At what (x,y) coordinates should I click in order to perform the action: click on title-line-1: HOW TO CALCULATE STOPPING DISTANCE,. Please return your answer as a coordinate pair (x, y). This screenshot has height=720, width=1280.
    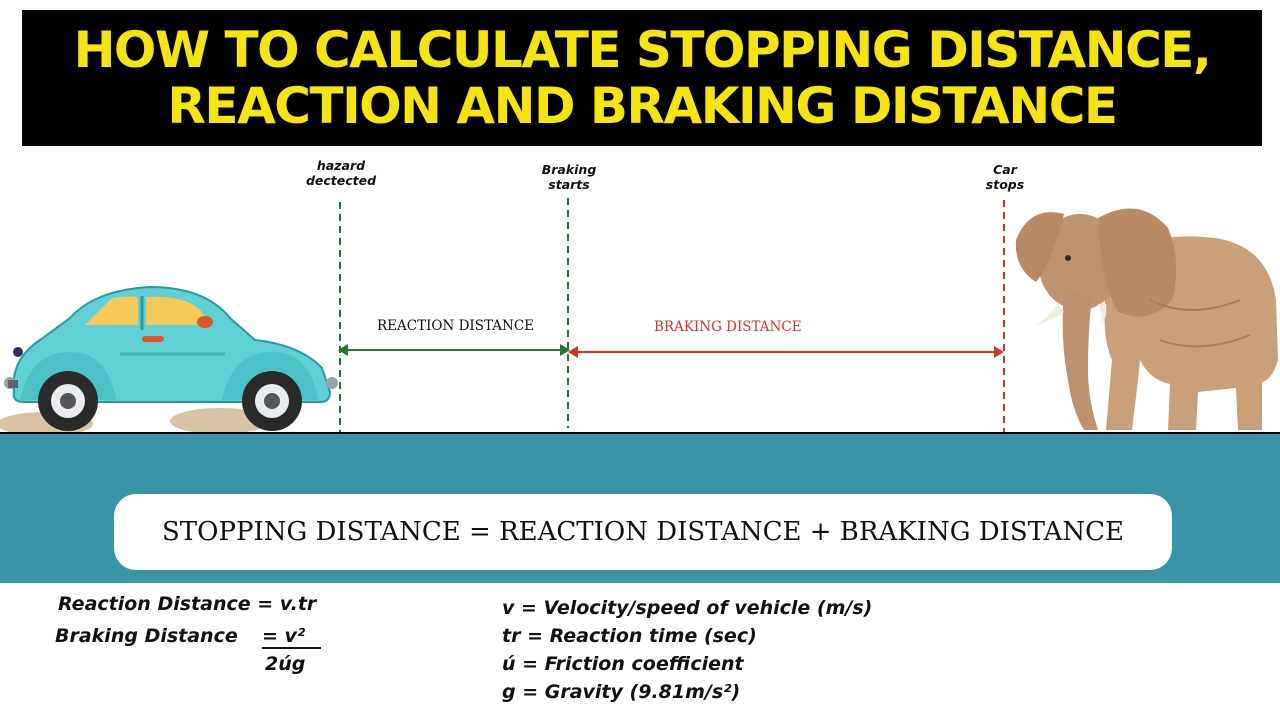
    Looking at the image, I should click on (642, 50).